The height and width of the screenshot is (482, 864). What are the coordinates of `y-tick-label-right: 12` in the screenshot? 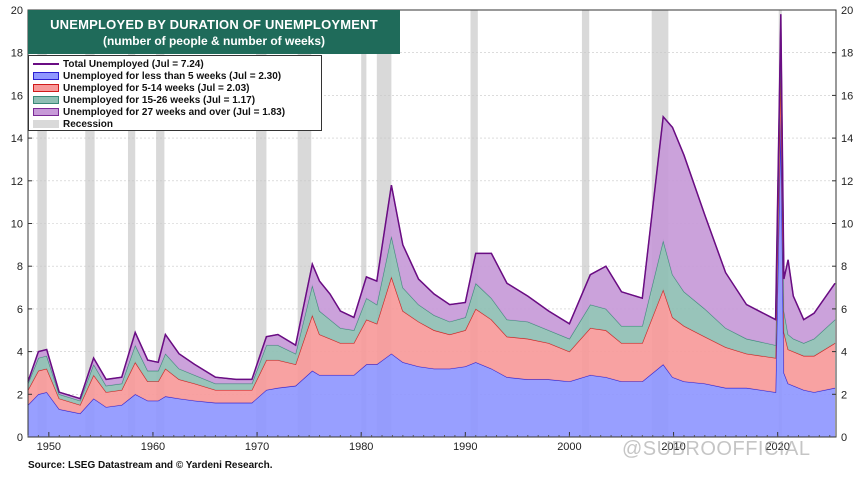 It's located at (847, 182).